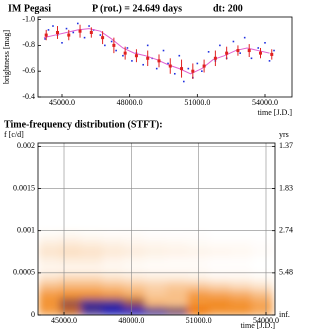  Describe the element at coordinates (64, 320) in the screenshot. I see `x-tick-label: 45000.0` at that location.